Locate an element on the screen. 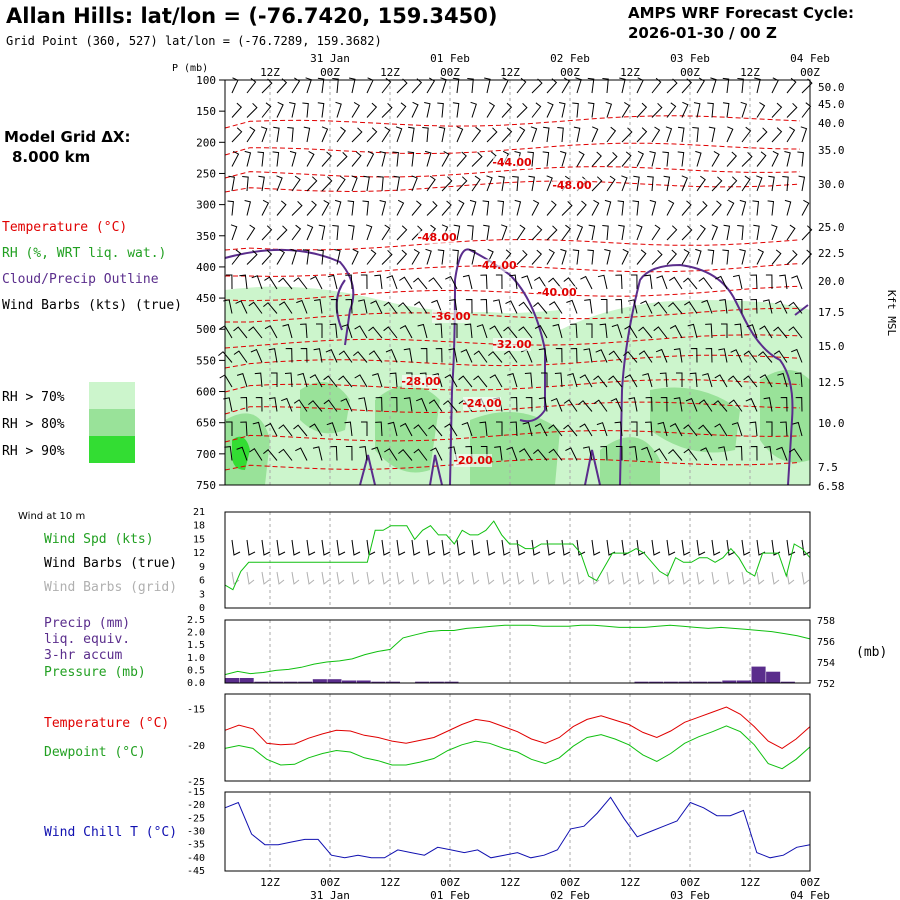  precip-tick-label: 0.0 is located at coordinates (196, 683).